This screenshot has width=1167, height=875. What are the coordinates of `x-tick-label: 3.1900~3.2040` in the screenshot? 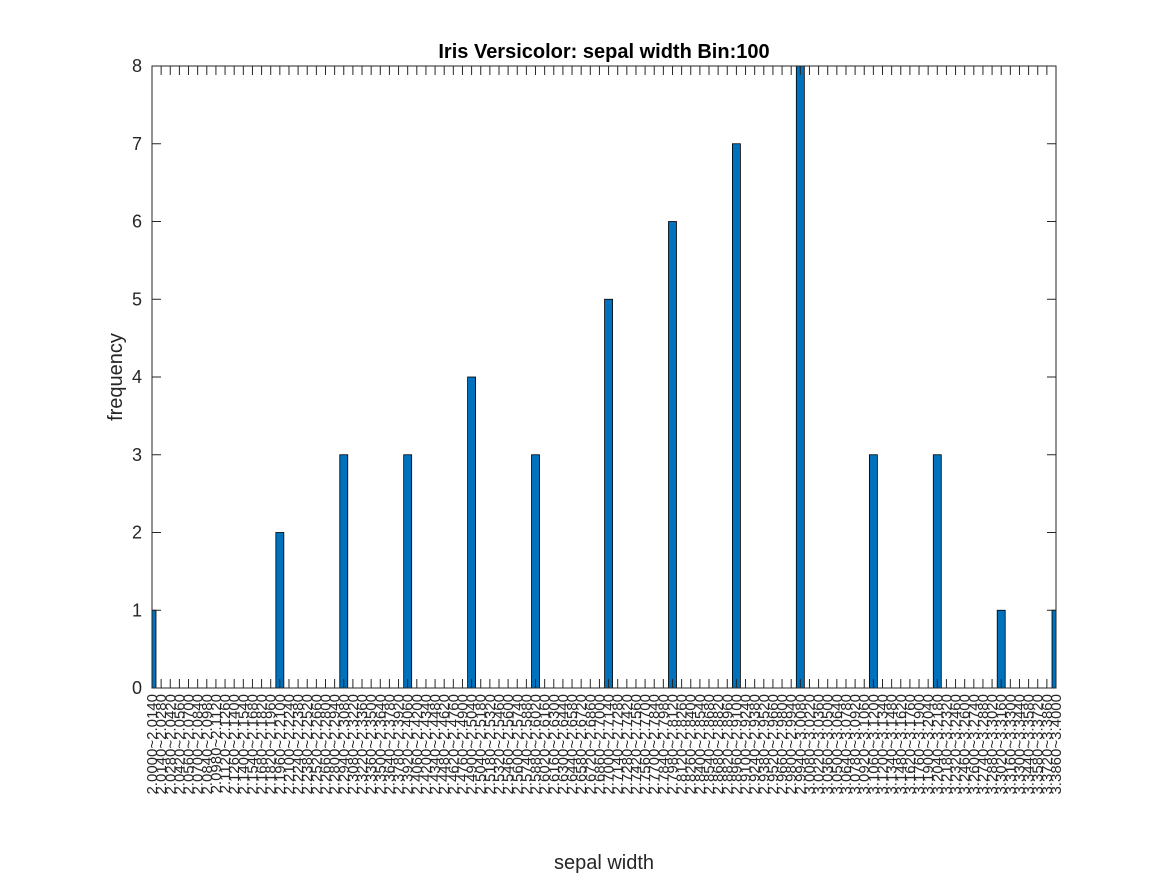 It's located at (928, 744).